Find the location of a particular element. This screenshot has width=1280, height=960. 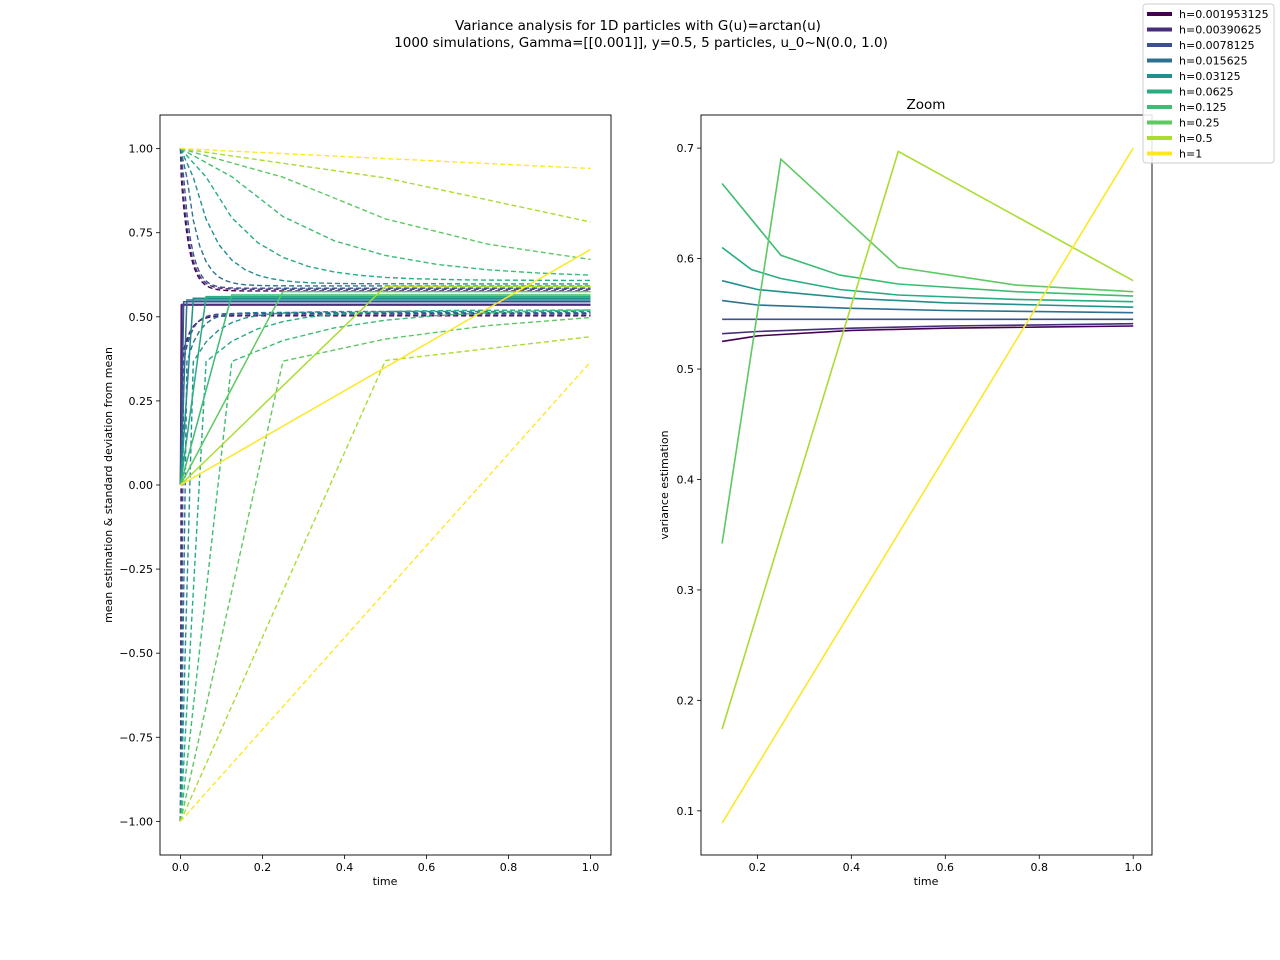

mean-std-x-tick-label: 0.4 is located at coordinates (345, 867).